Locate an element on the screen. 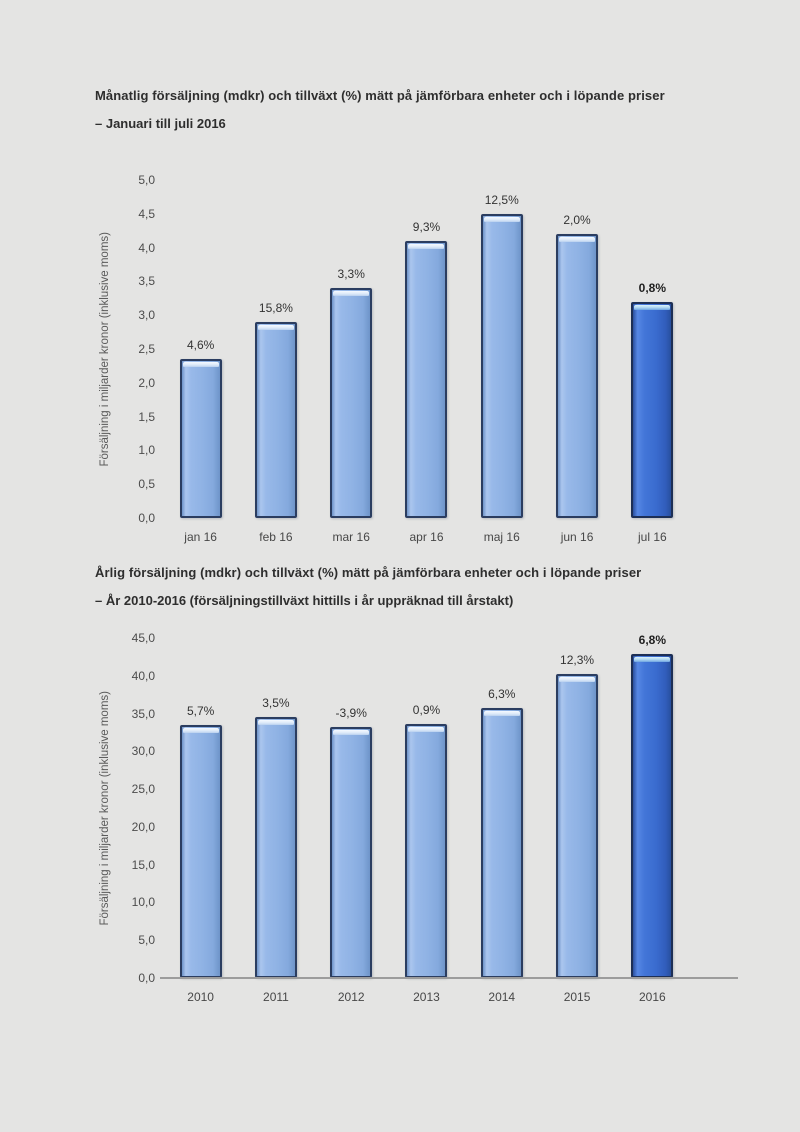 The image size is (800, 1132). x-axis-label: apr 16 is located at coordinates (426, 537).